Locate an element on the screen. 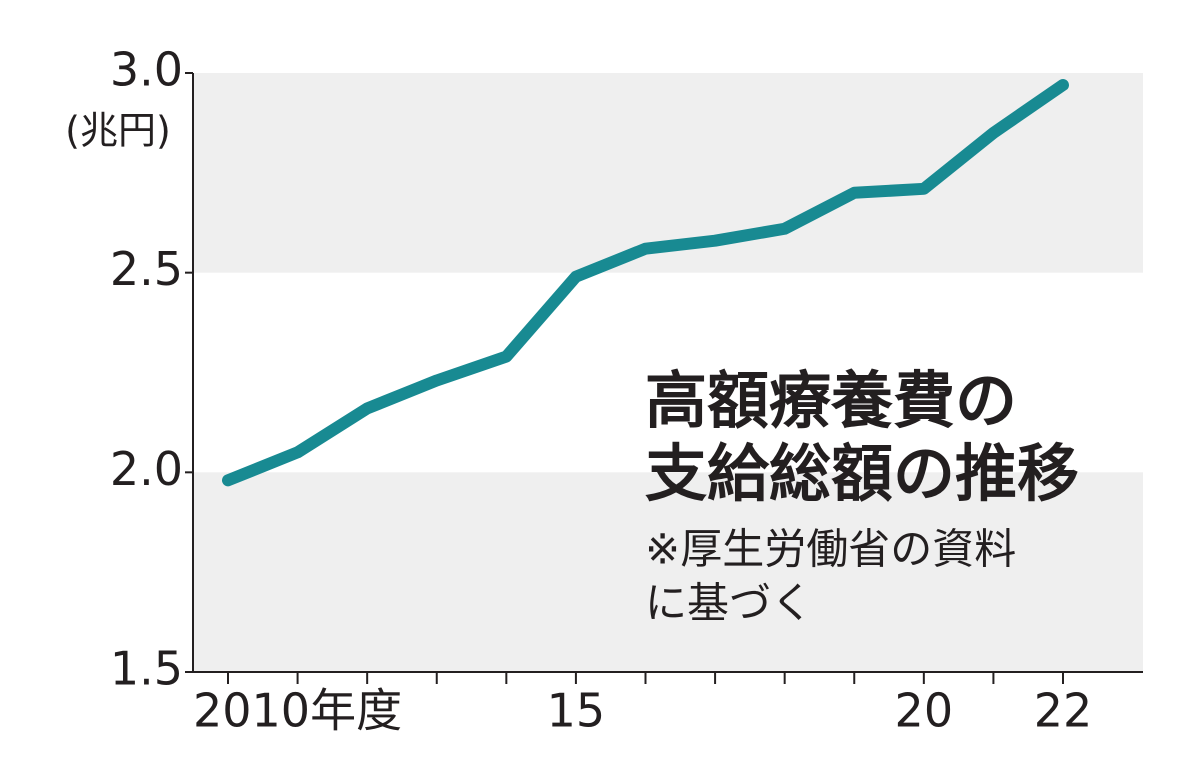  y-tick-label: 2.5 is located at coordinates (146, 269).